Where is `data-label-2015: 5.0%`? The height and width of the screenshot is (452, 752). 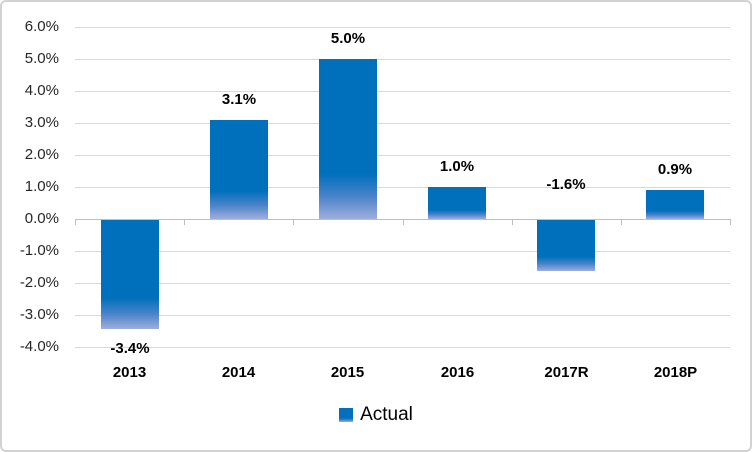 data-label-2015: 5.0% is located at coordinates (348, 38).